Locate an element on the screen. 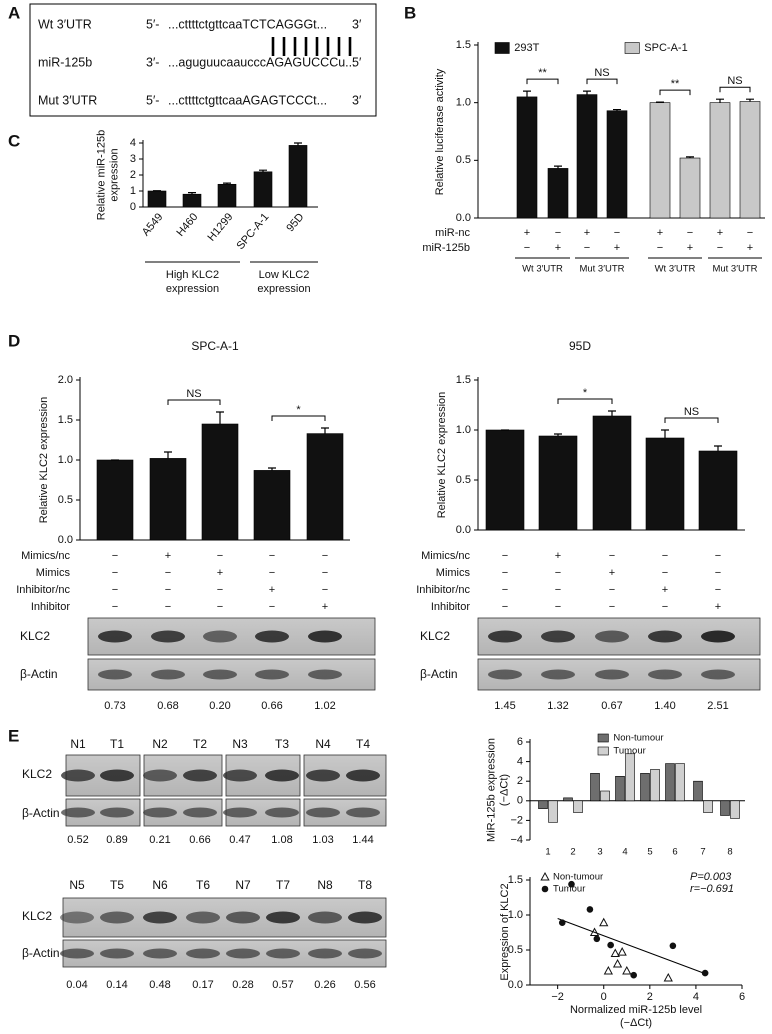  quant: 1.44 is located at coordinates (362, 840).